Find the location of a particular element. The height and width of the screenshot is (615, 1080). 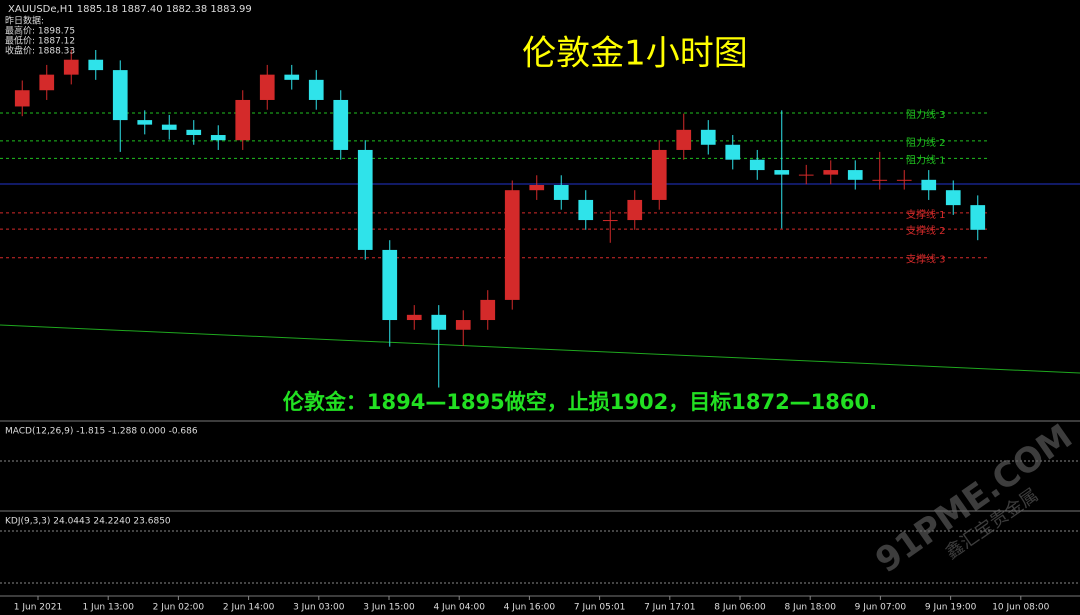

info-line: 昨日数据: is located at coordinates (24, 21).